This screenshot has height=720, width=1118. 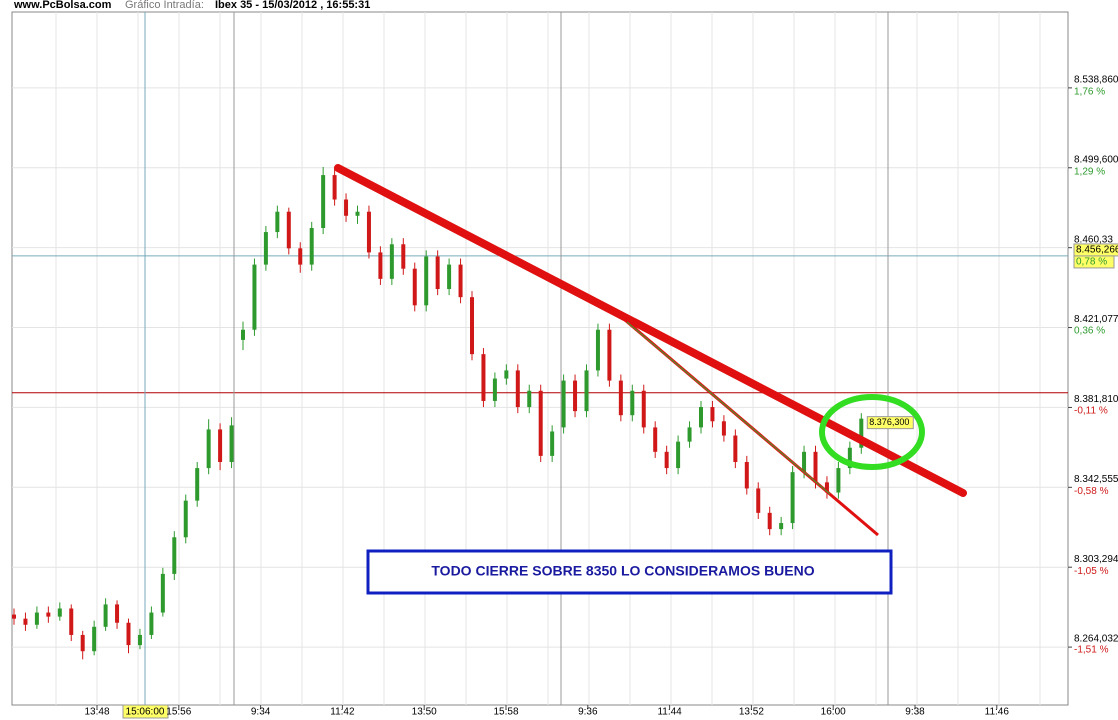 I want to click on cursor-time: 15:06:00, so click(x=145, y=712).